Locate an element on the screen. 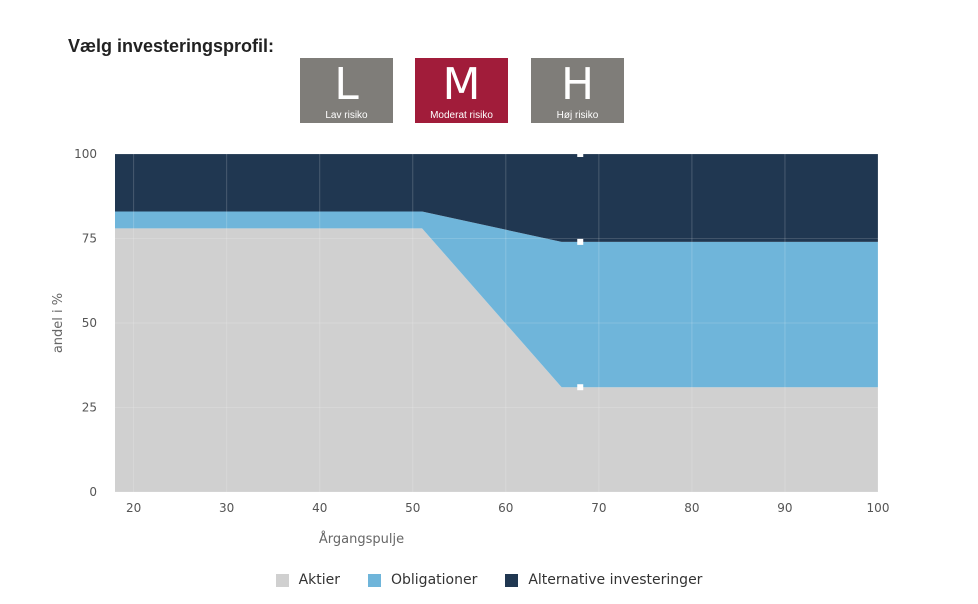  profile-button-low: L Lav risiko is located at coordinates (346, 90).